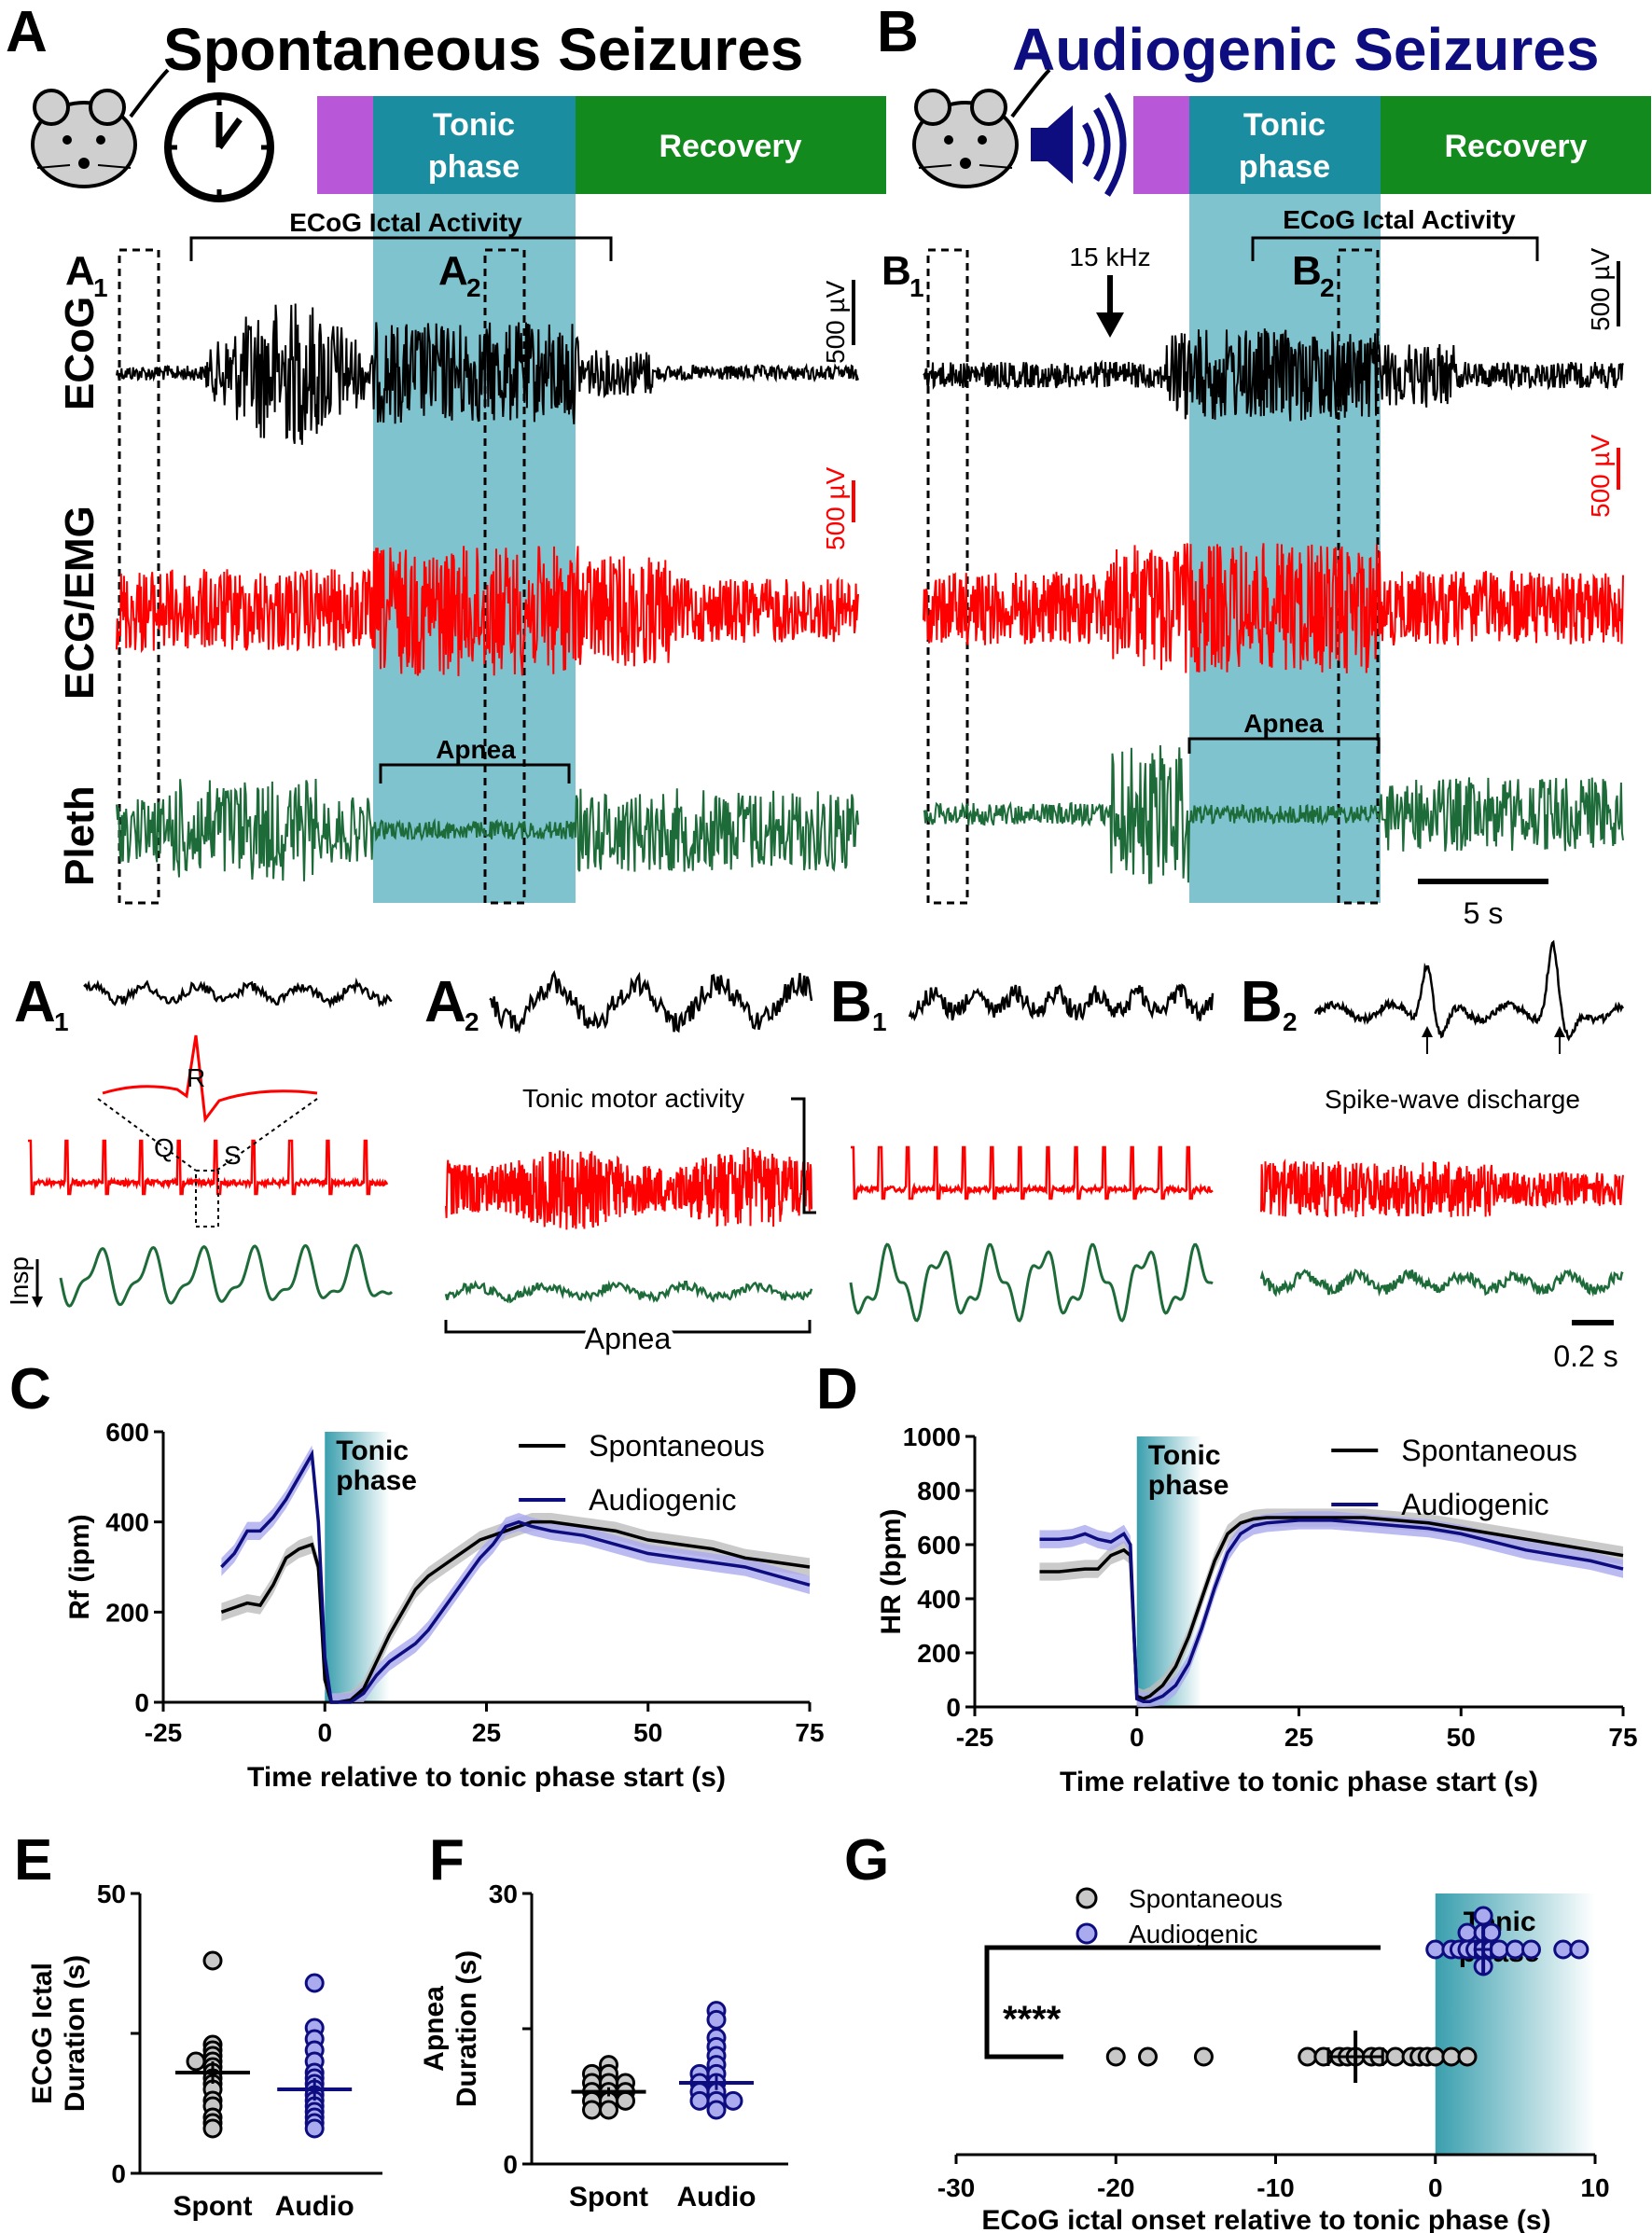 The width and height of the screenshot is (1652, 2233). Describe the element at coordinates (238, 993) in the screenshot. I see `inset-a1-ecog-trace` at that location.